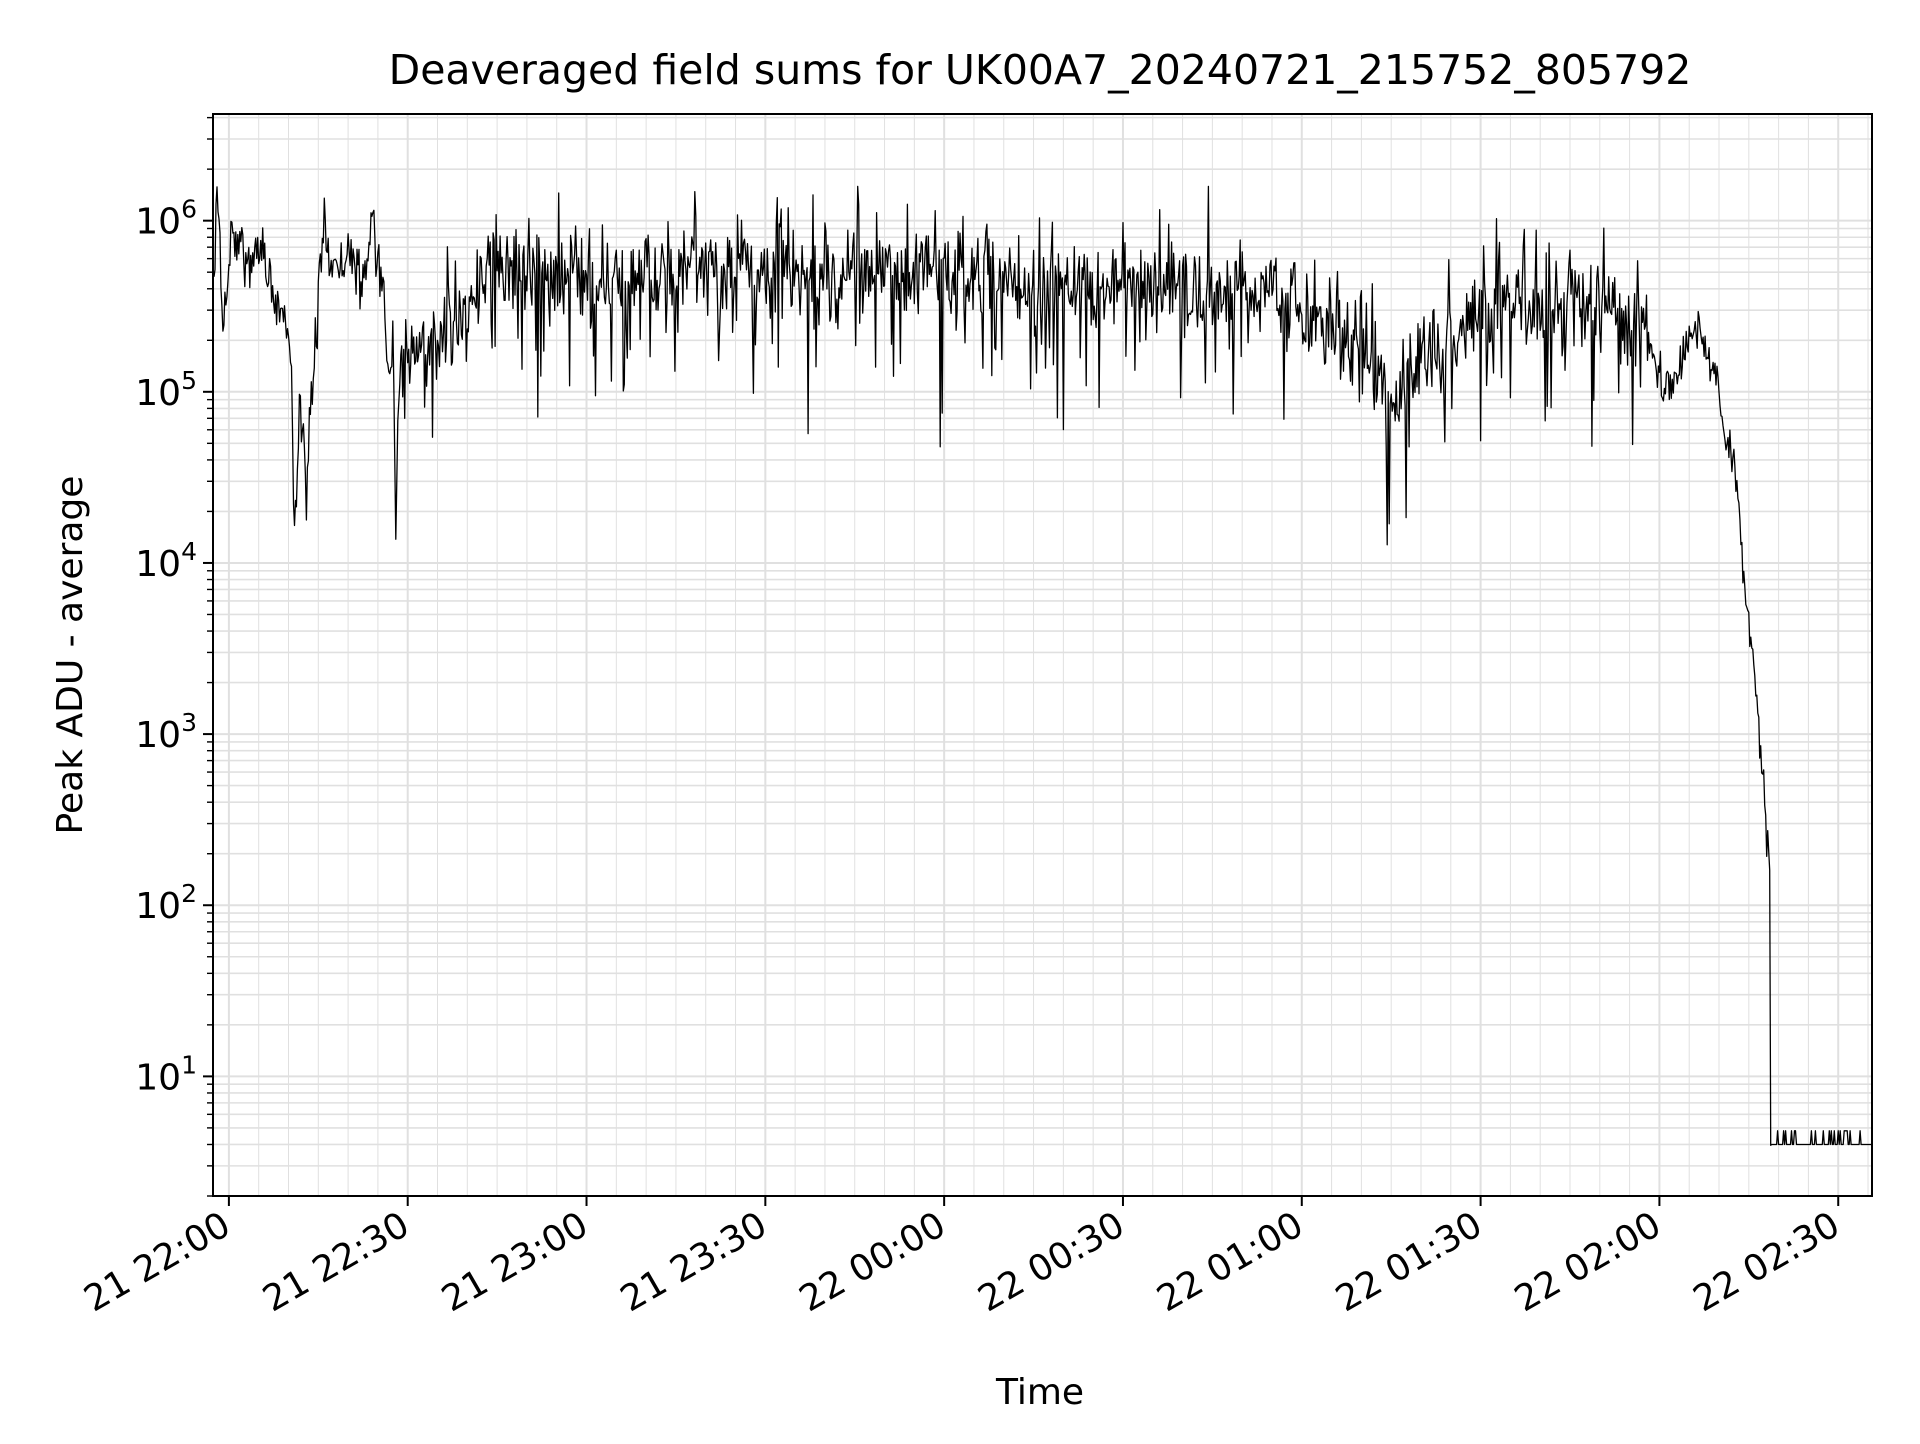 This screenshot has height=1444, width=1920. Describe the element at coordinates (166, 1074) in the screenshot. I see `y-tick-label: 10¹` at that location.